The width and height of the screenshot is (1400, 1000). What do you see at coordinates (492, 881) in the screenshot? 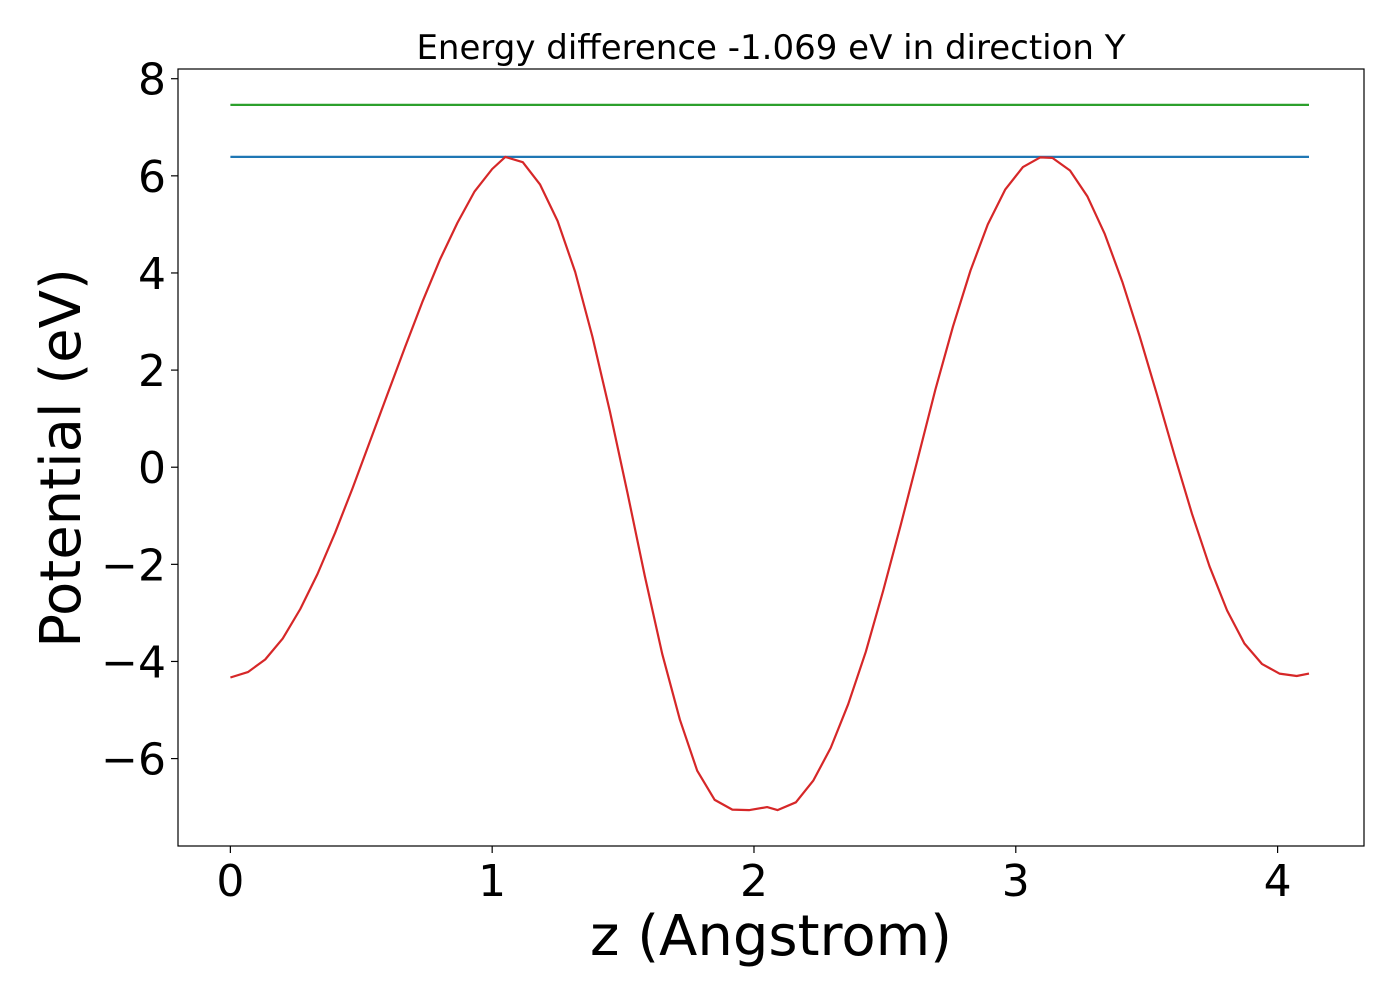
I see `x-tick-label: 1` at bounding box center [492, 881].